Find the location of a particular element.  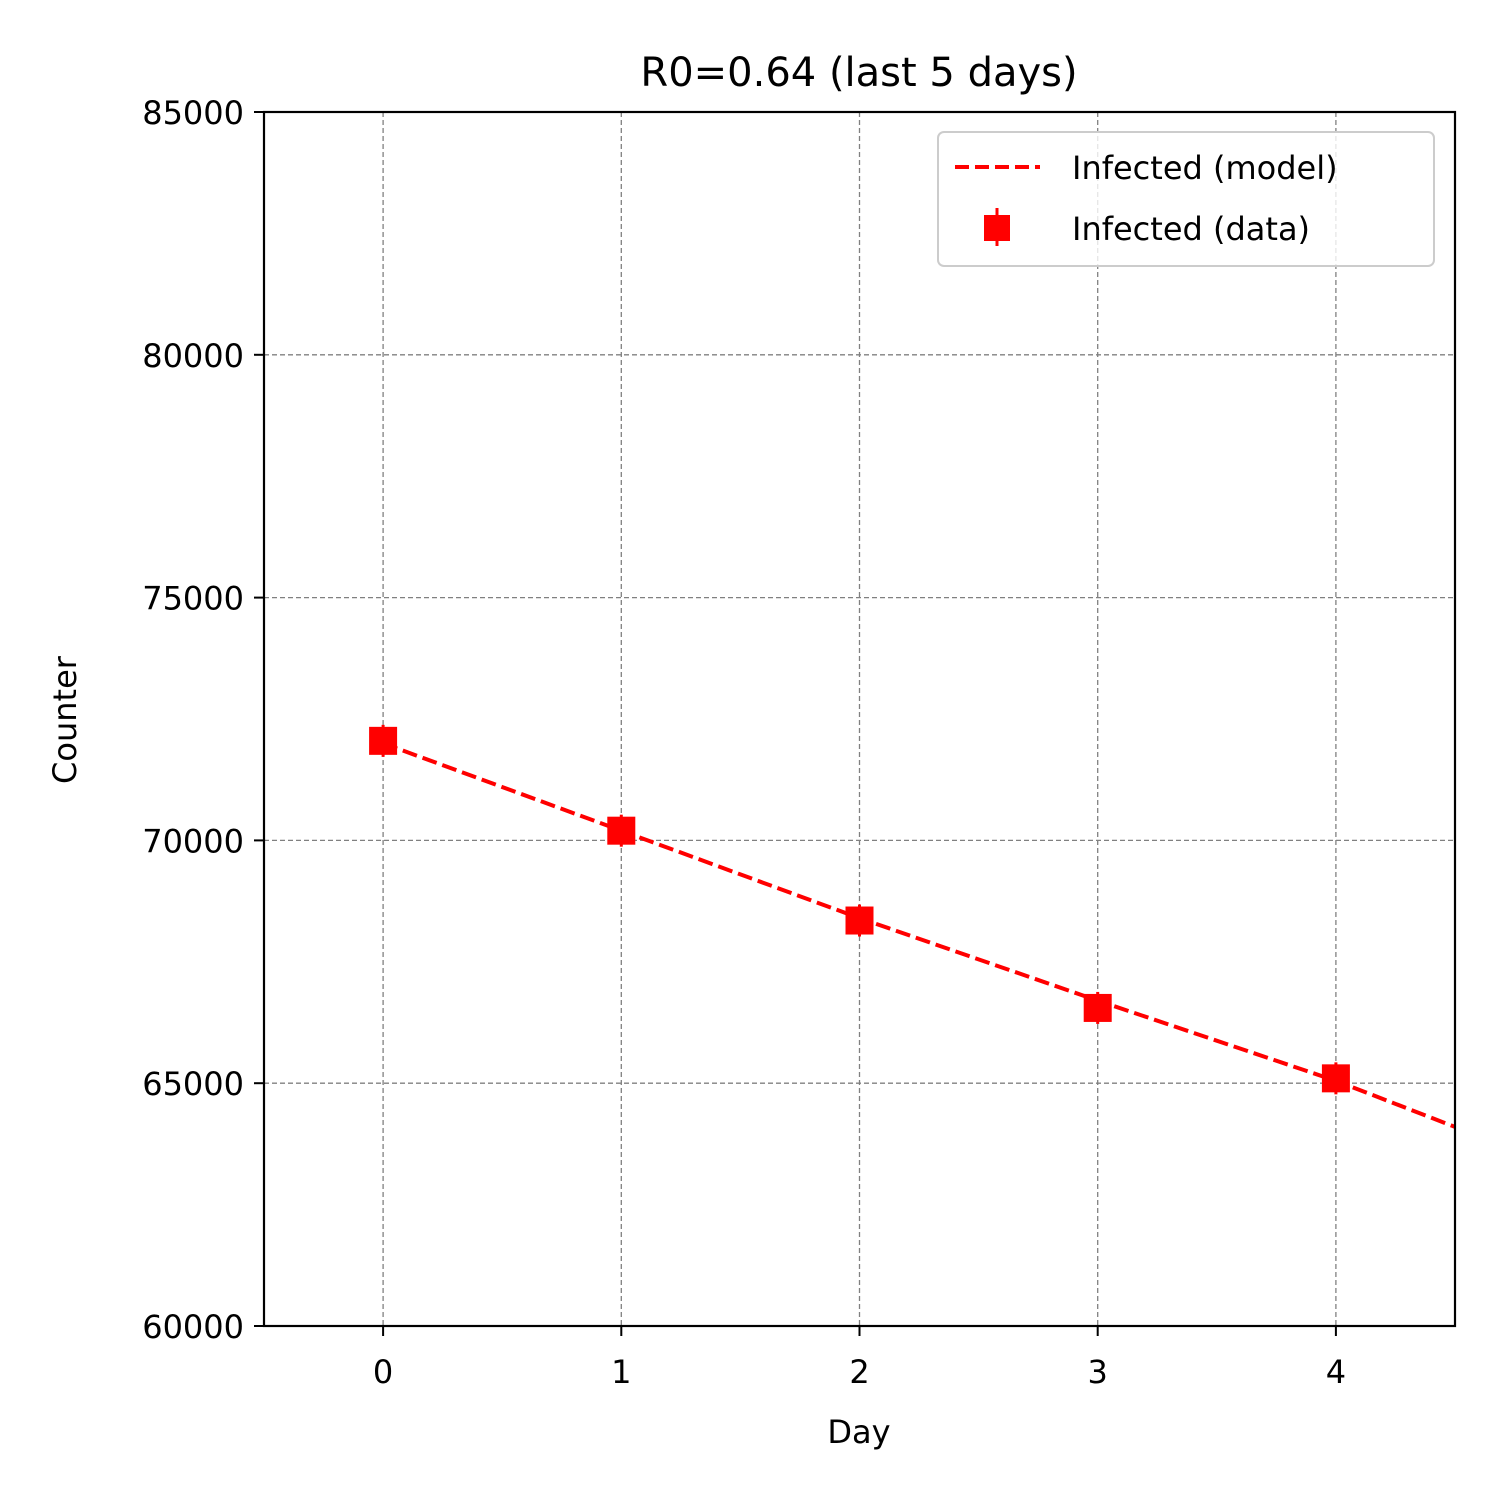

legend-data-marker-icon is located at coordinates (997, 228).